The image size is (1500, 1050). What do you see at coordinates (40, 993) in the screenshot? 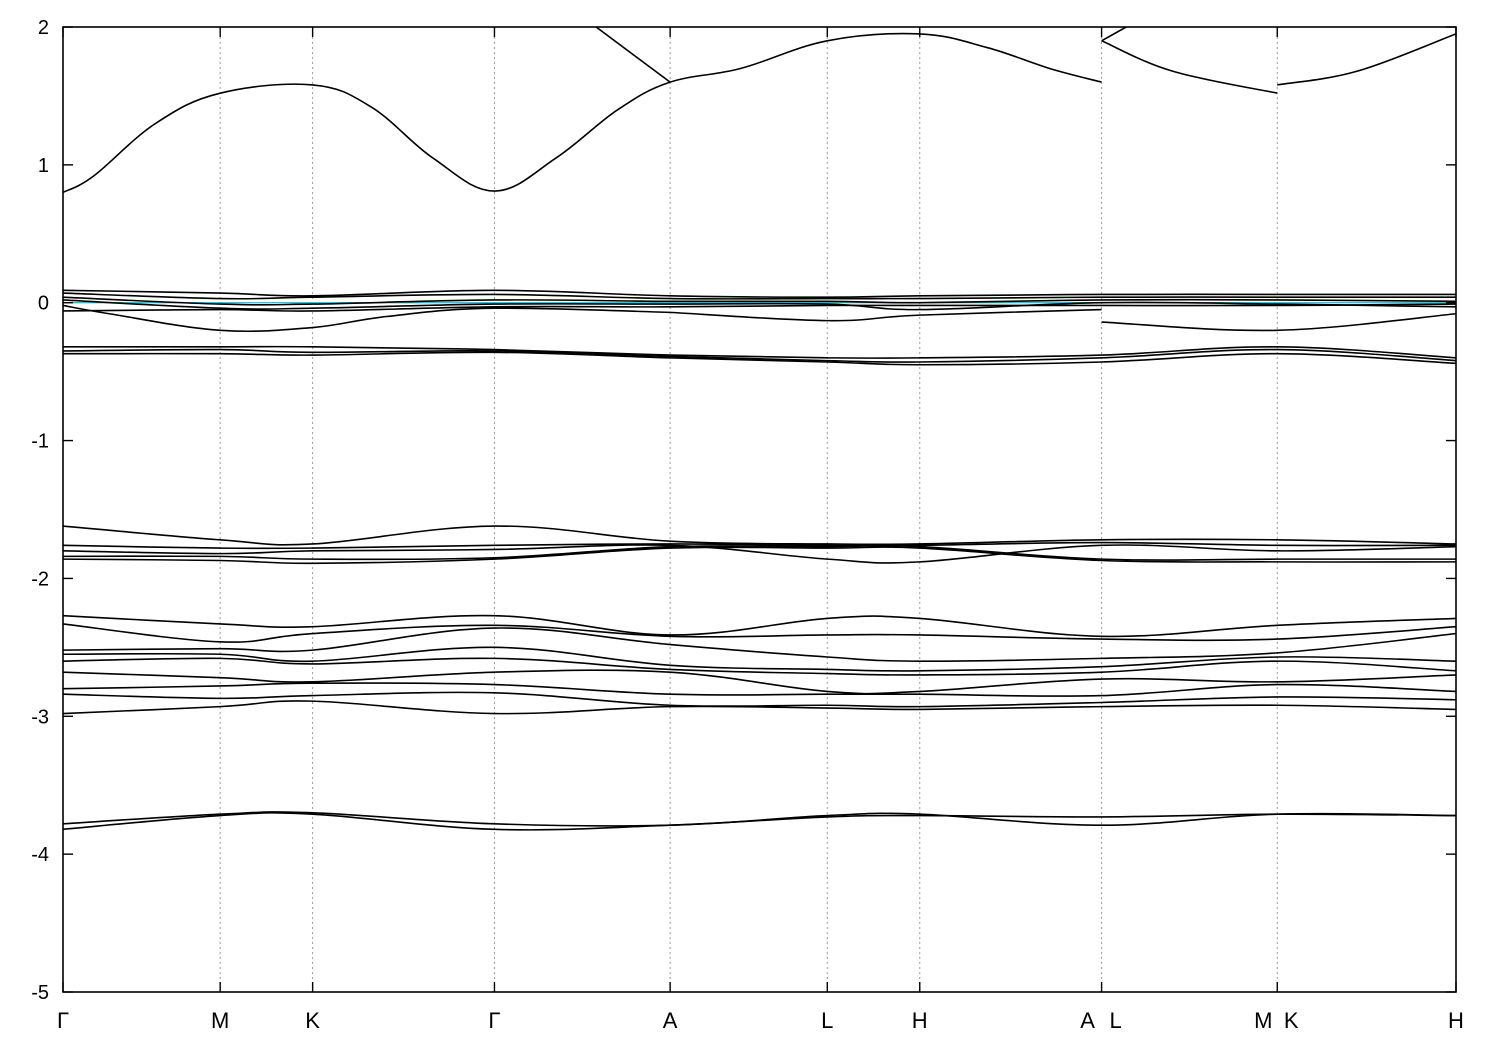
I see `y-tick-label: -5` at bounding box center [40, 993].